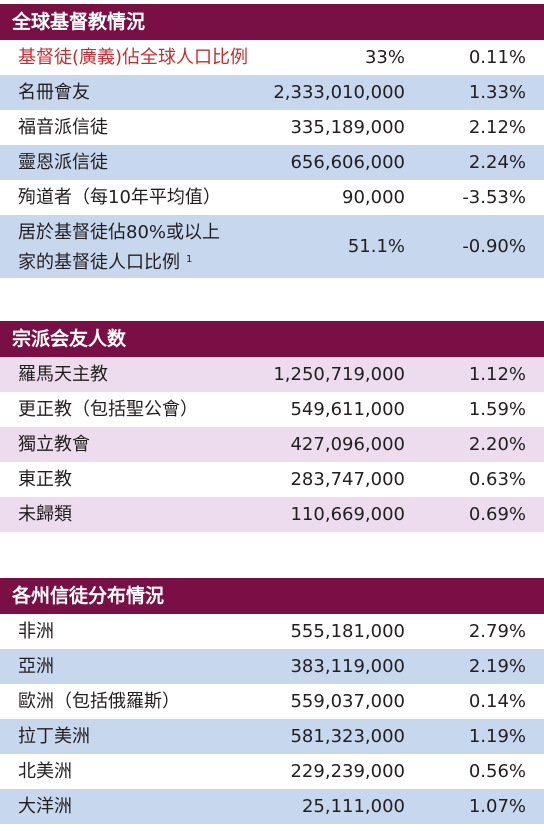 The height and width of the screenshot is (831, 544). What do you see at coordinates (54, 736) in the screenshot?
I see `row-label: 拉丁美洲` at bounding box center [54, 736].